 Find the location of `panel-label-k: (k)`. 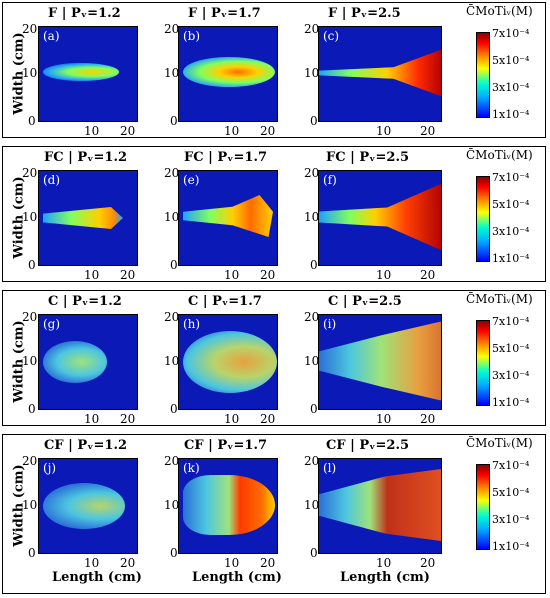

panel-label-k: (k) is located at coordinates (191, 468).